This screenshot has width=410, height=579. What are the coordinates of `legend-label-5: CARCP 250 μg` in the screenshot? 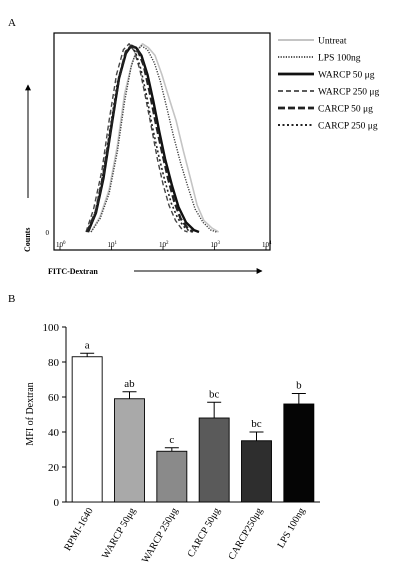 It's located at (348, 127).